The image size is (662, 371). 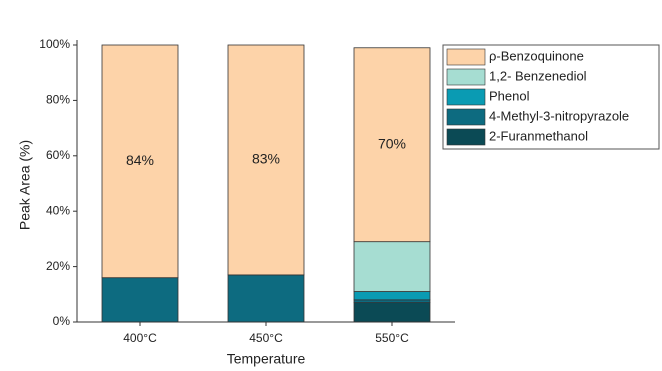 What do you see at coordinates (559, 115) in the screenshot?
I see `legend-label: 4-Methyl-3-nitropyrazole` at bounding box center [559, 115].